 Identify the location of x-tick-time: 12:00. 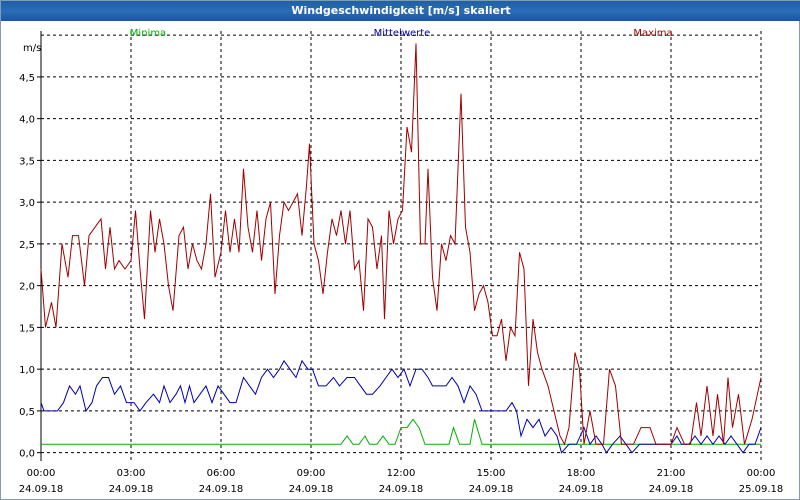
(401, 473).